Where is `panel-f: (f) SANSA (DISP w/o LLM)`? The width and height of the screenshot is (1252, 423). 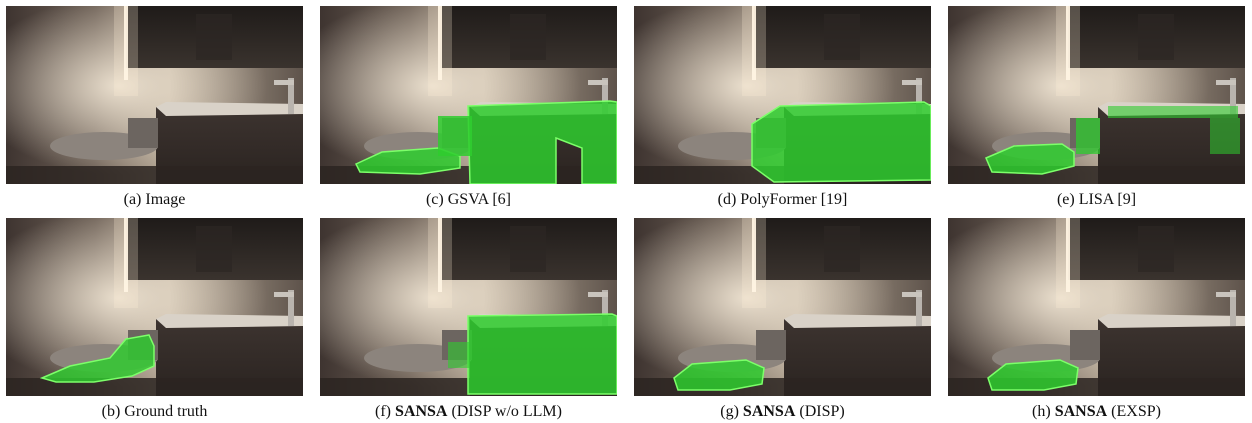 panel-f: (f) SANSA (DISP w/o LLM) is located at coordinates (468, 320).